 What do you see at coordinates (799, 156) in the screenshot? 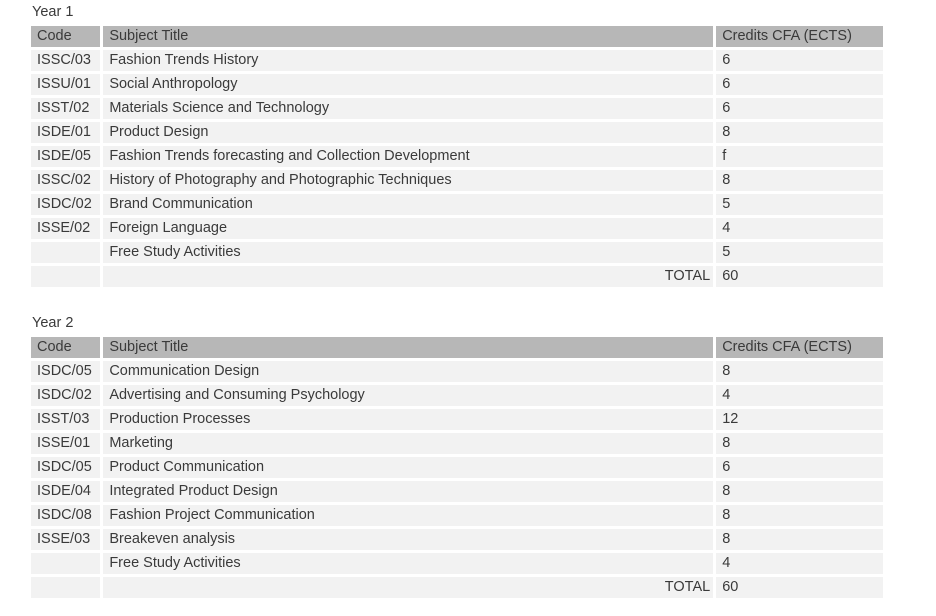
I see `cell-credits: f` at bounding box center [799, 156].